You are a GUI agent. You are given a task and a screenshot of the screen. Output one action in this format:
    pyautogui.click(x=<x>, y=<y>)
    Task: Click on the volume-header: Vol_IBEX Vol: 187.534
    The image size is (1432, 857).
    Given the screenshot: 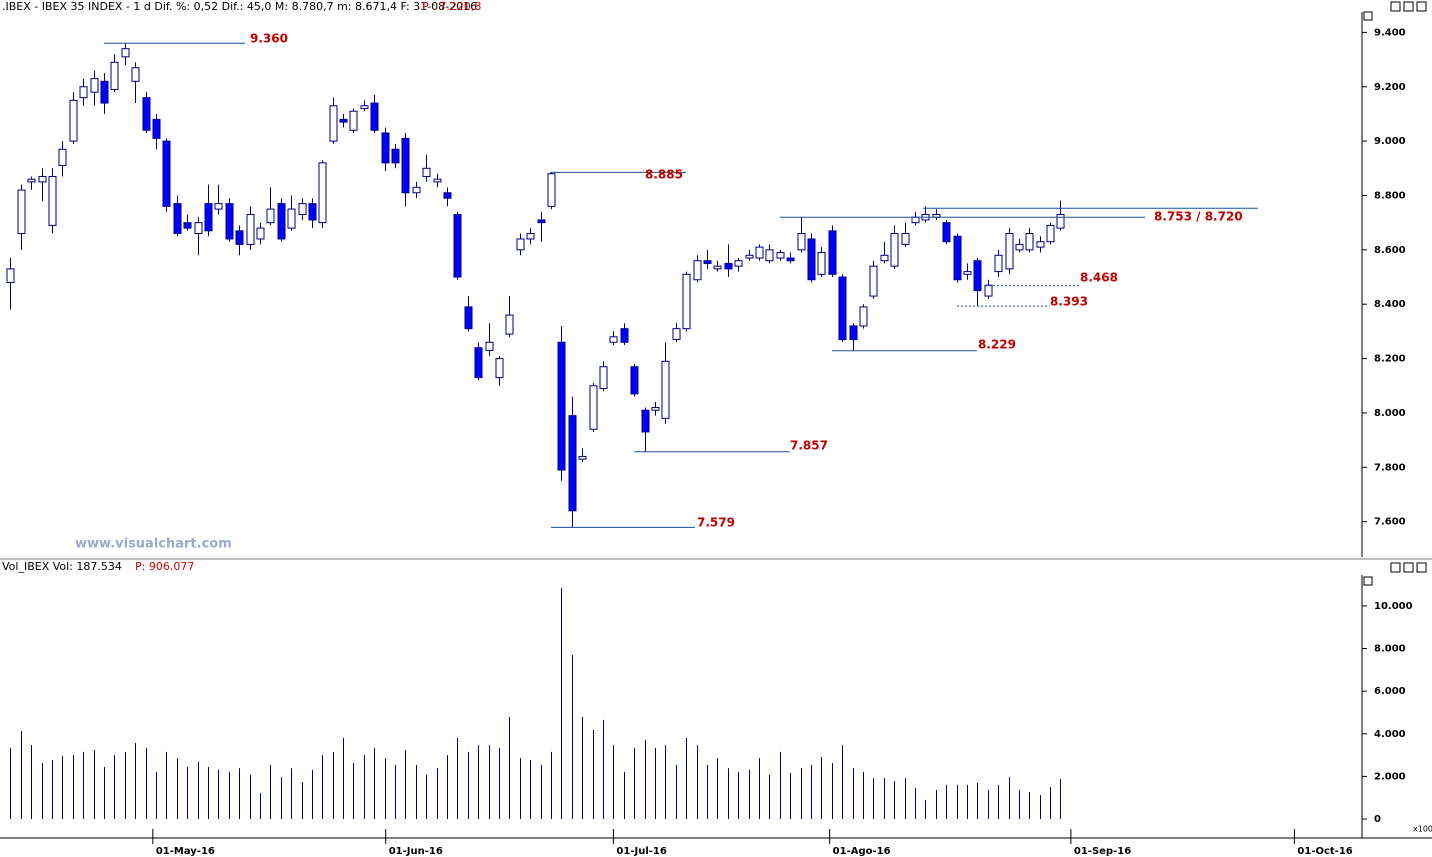 What is the action you would take?
    pyautogui.click(x=62, y=566)
    